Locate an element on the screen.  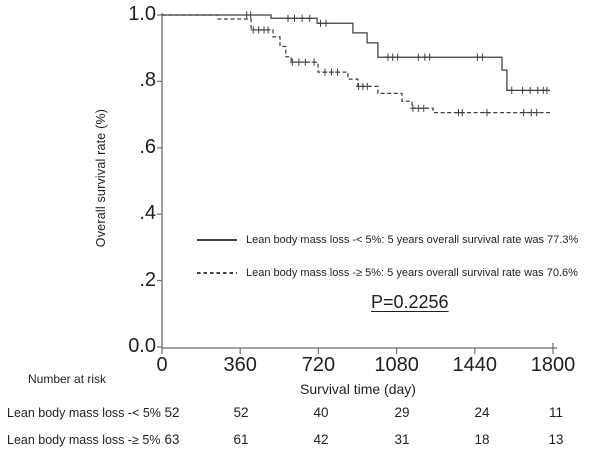
risk-count: 18 is located at coordinates (482, 439).